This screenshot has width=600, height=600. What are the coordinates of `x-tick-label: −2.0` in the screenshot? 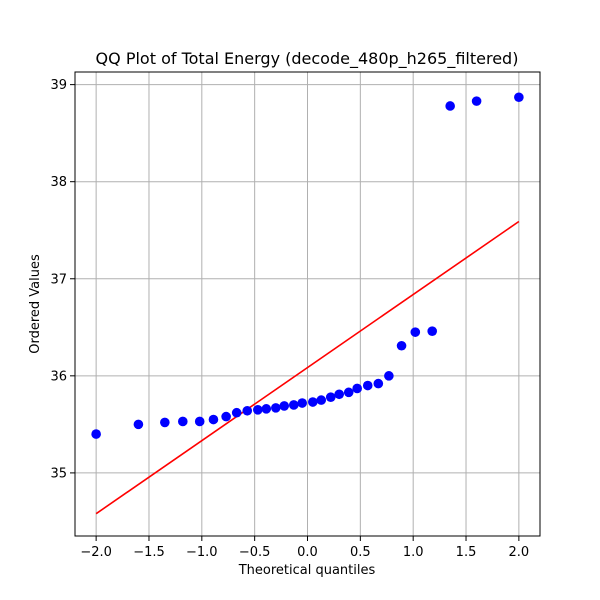 It's located at (96, 552).